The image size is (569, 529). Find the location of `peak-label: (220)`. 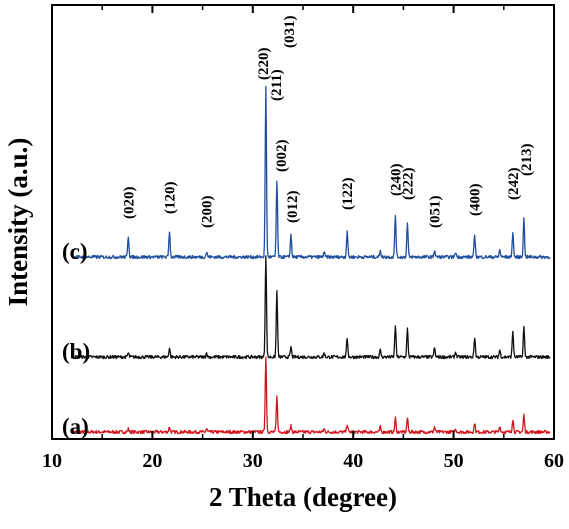

peak-label: (220) is located at coordinates (264, 64).